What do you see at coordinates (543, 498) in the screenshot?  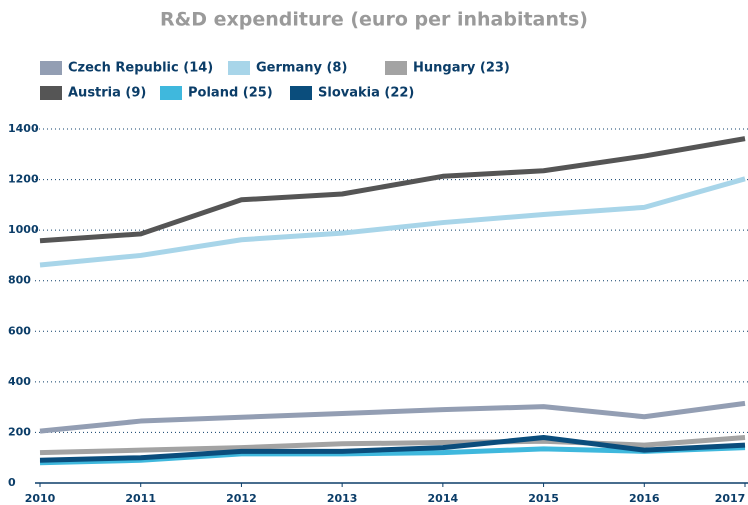 I see `x-tick-label: 2015` at bounding box center [543, 498].